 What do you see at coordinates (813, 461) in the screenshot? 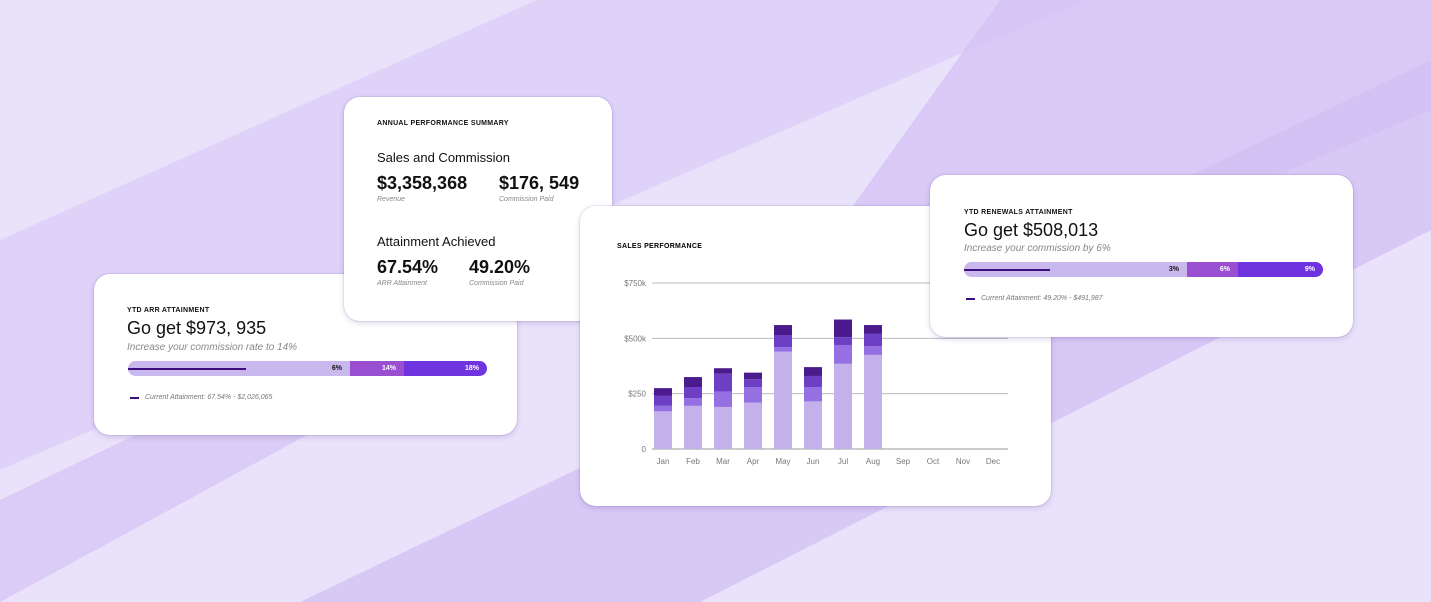
I see `x-tick-label: Jun` at bounding box center [813, 461].